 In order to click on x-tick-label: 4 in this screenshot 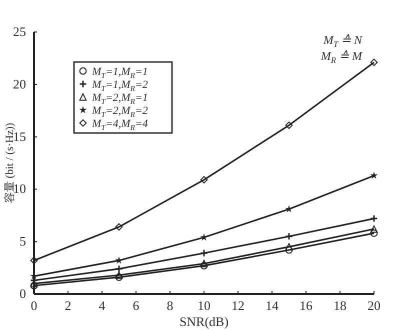, I will do `click(102, 305)`.